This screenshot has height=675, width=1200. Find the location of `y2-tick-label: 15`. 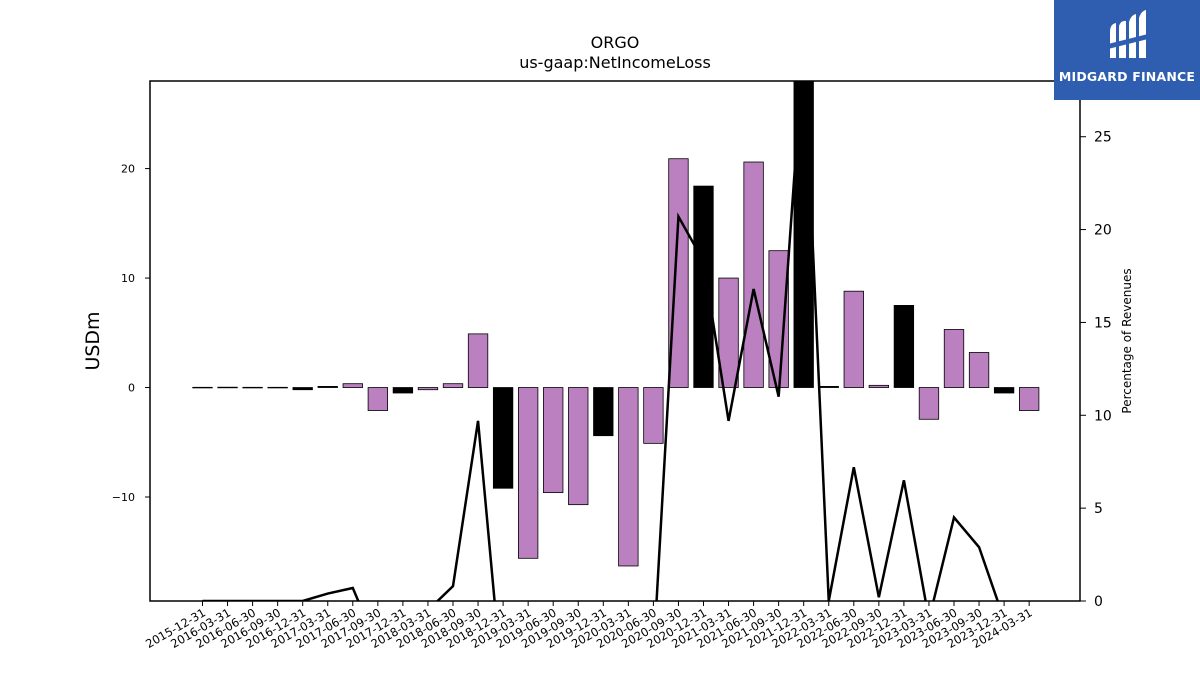

y2-tick-label: 15 is located at coordinates (1103, 323).